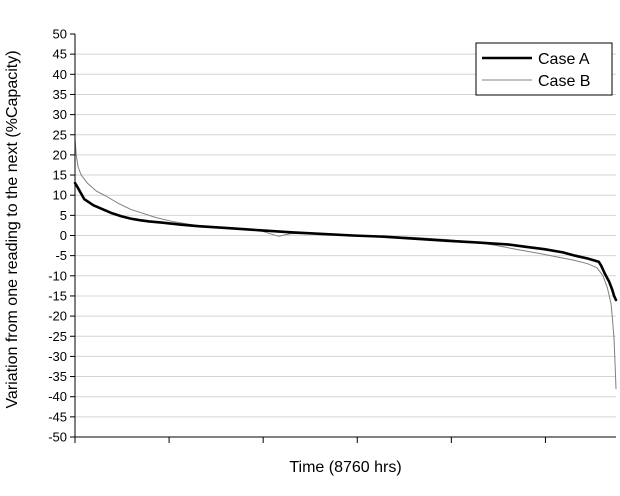 The height and width of the screenshot is (496, 620). Describe the element at coordinates (564, 59) in the screenshot. I see `legend-label: Case A` at that location.